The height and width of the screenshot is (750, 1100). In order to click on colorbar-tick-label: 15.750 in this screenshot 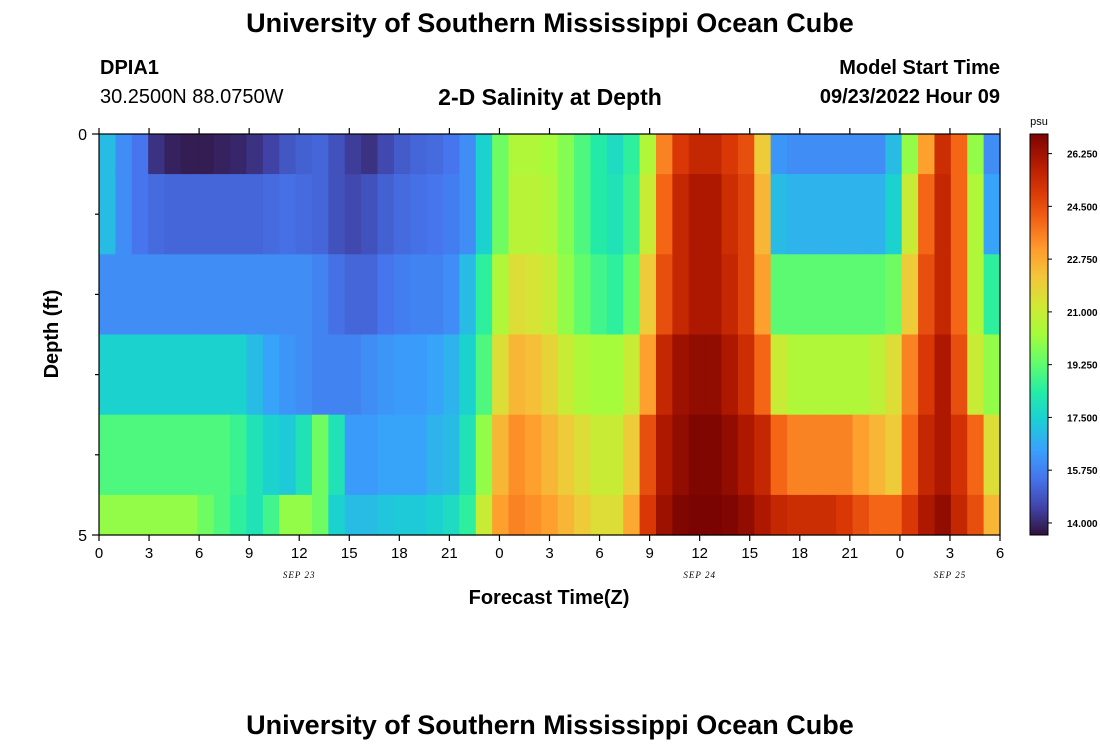, I will do `click(1082, 471)`.